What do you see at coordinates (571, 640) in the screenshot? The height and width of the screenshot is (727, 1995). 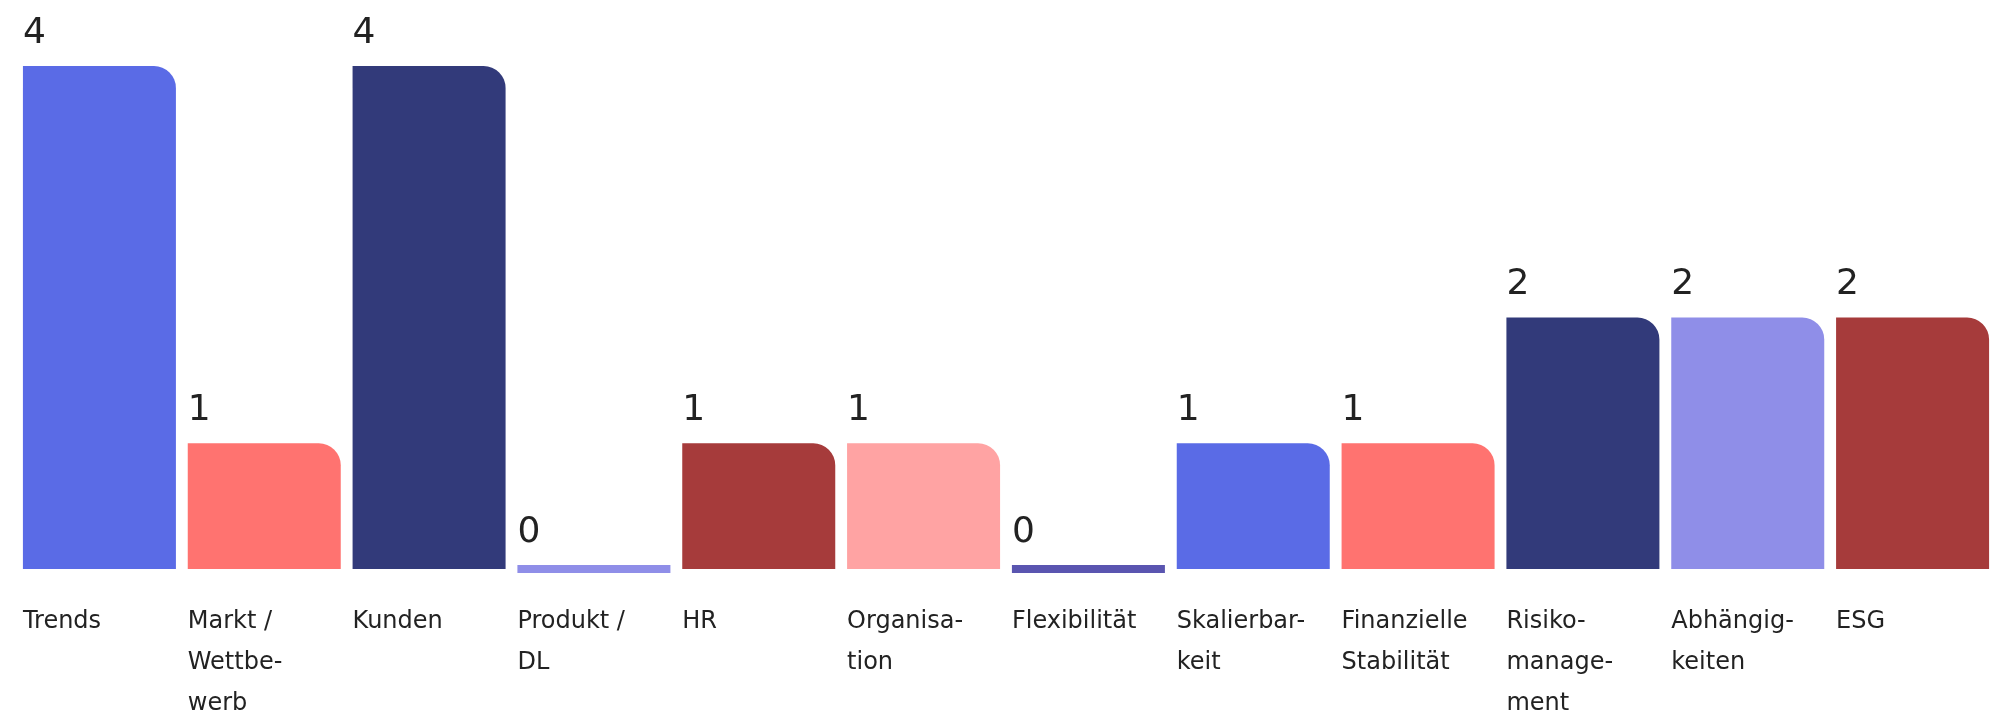 I see `x-tick-label: Produkt / DL` at bounding box center [571, 640].